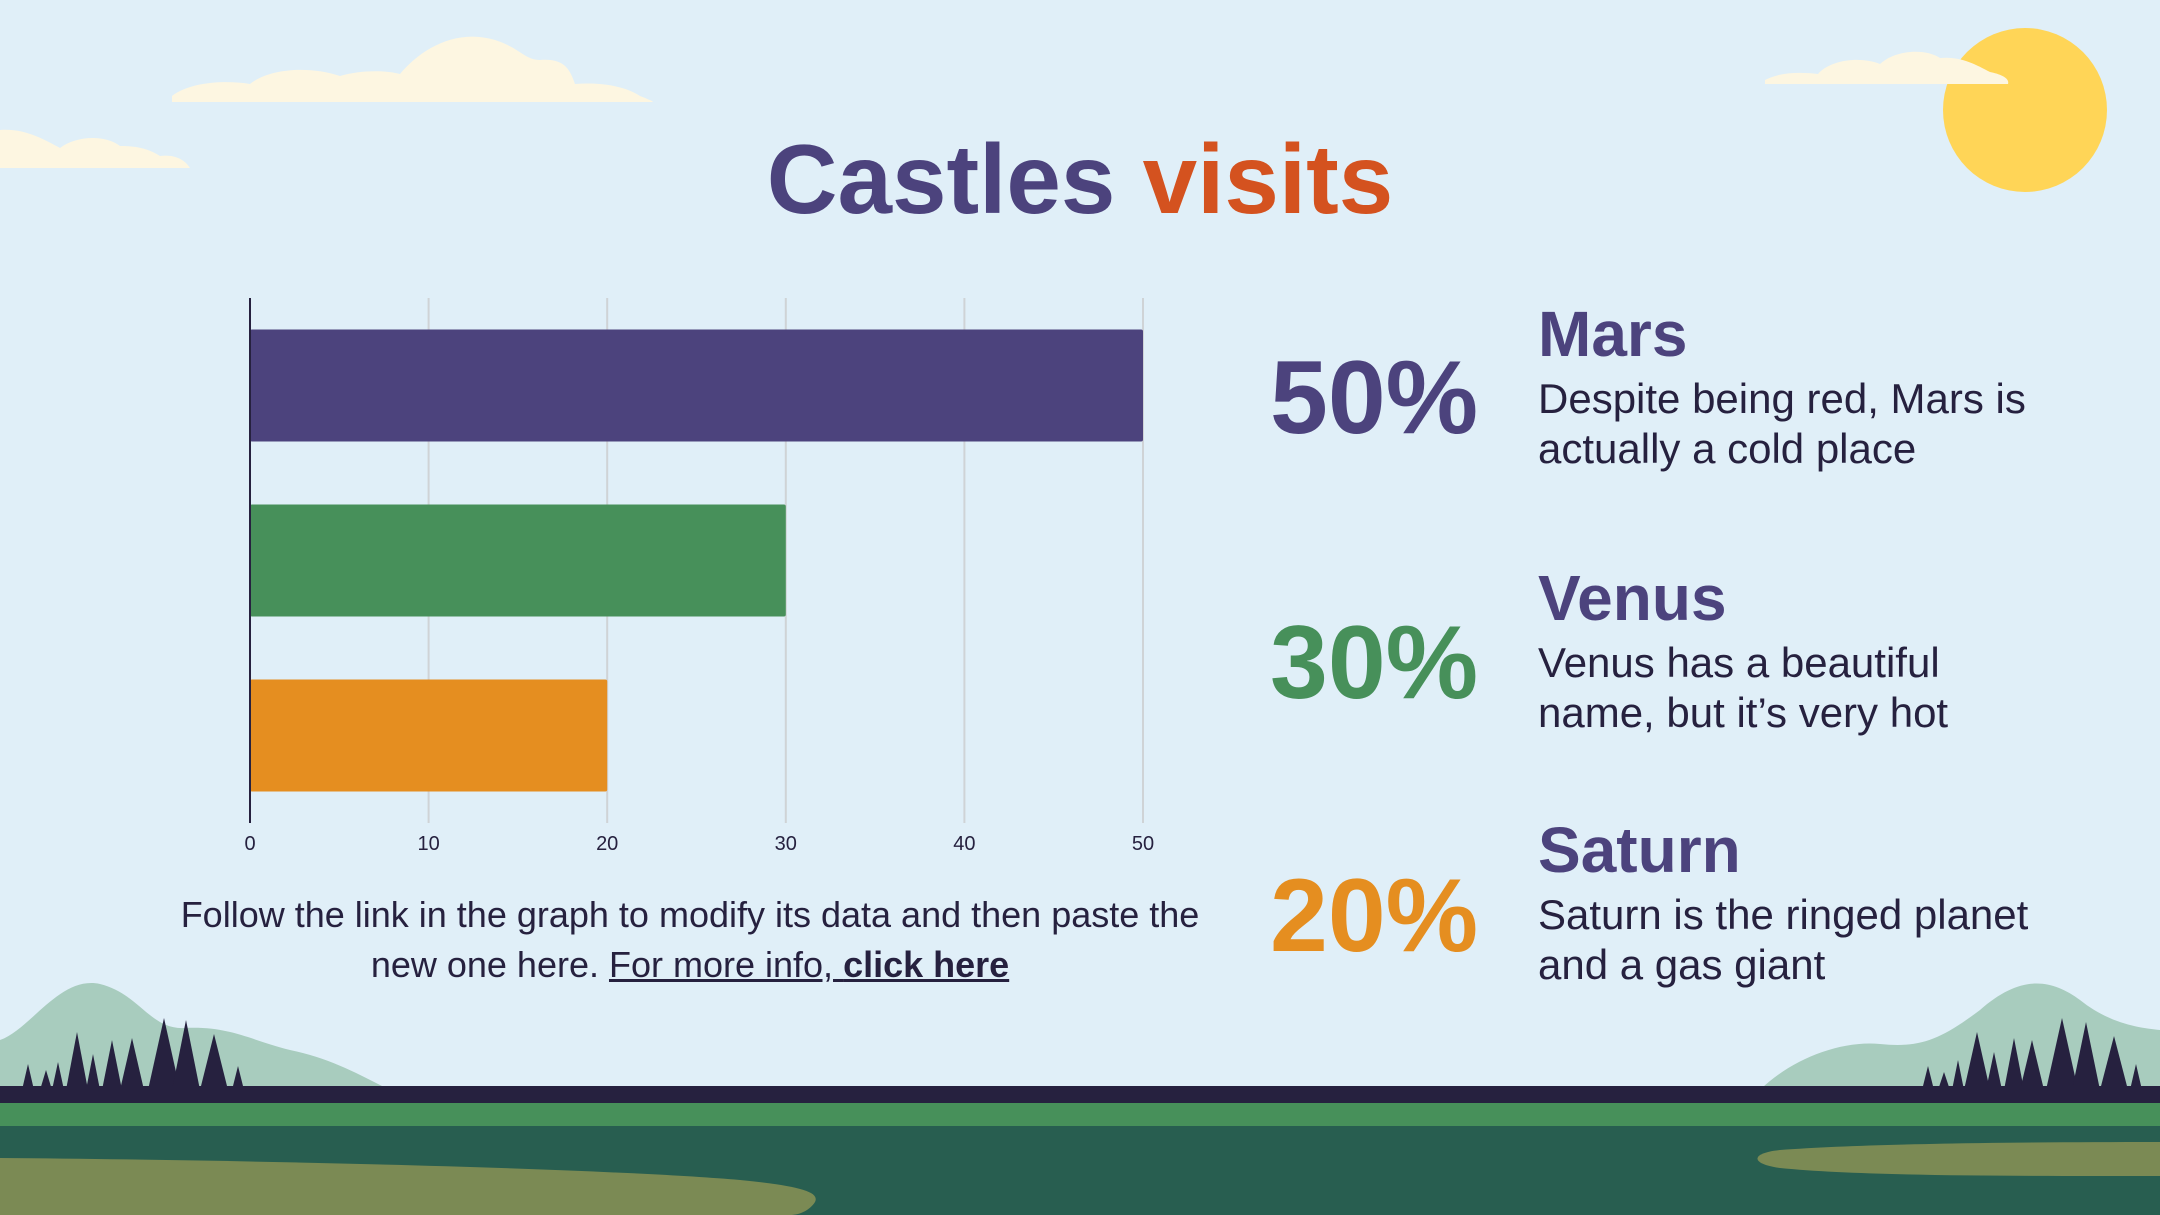 This screenshot has width=2160, height=1215. I want to click on field-left, so click(408, 1186).